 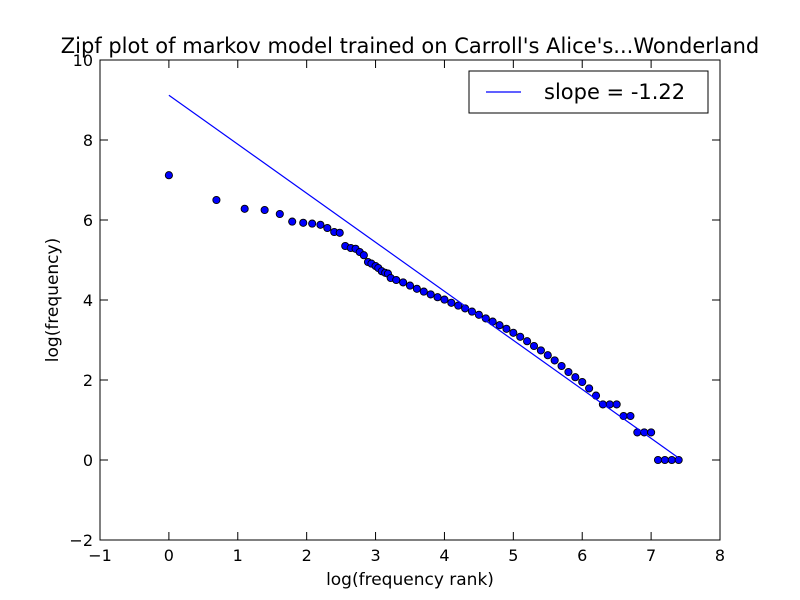 What do you see at coordinates (100, 555) in the screenshot?
I see `x-tick-label: −1` at bounding box center [100, 555].